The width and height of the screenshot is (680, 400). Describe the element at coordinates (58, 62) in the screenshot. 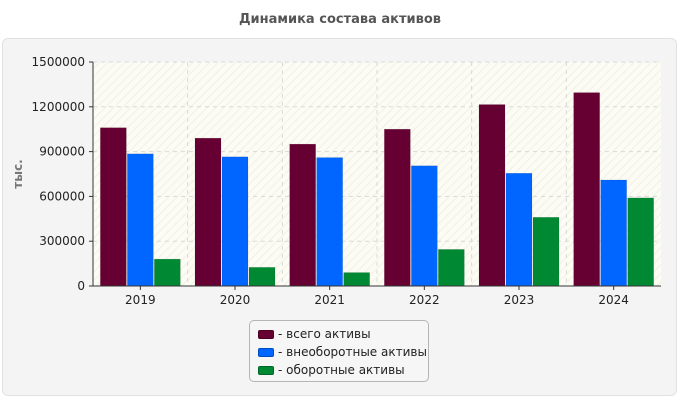

I see `y-tick-label: 1500000` at that location.